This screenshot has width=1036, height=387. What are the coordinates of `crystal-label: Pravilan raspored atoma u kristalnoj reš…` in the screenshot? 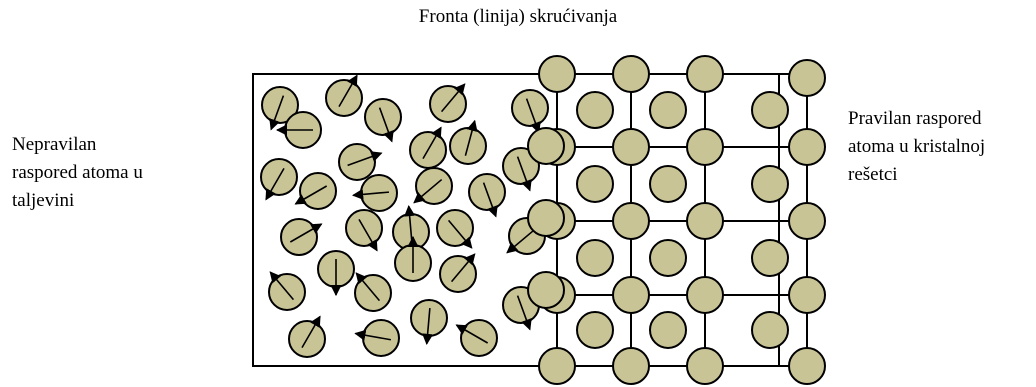 It's located at (942, 147).